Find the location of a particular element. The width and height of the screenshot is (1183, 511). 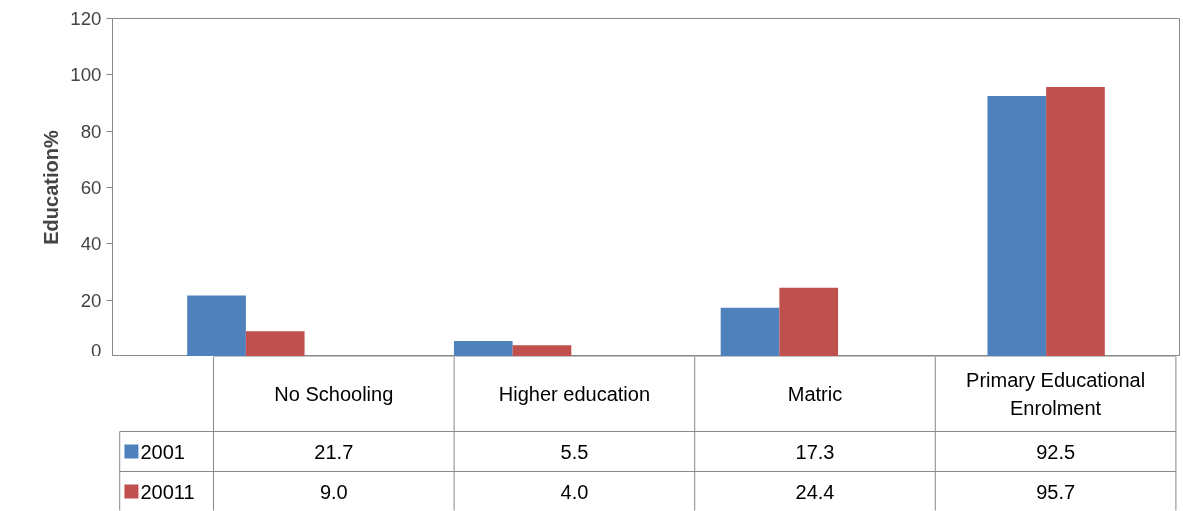

y-tick-label: 0 is located at coordinates (96, 350).